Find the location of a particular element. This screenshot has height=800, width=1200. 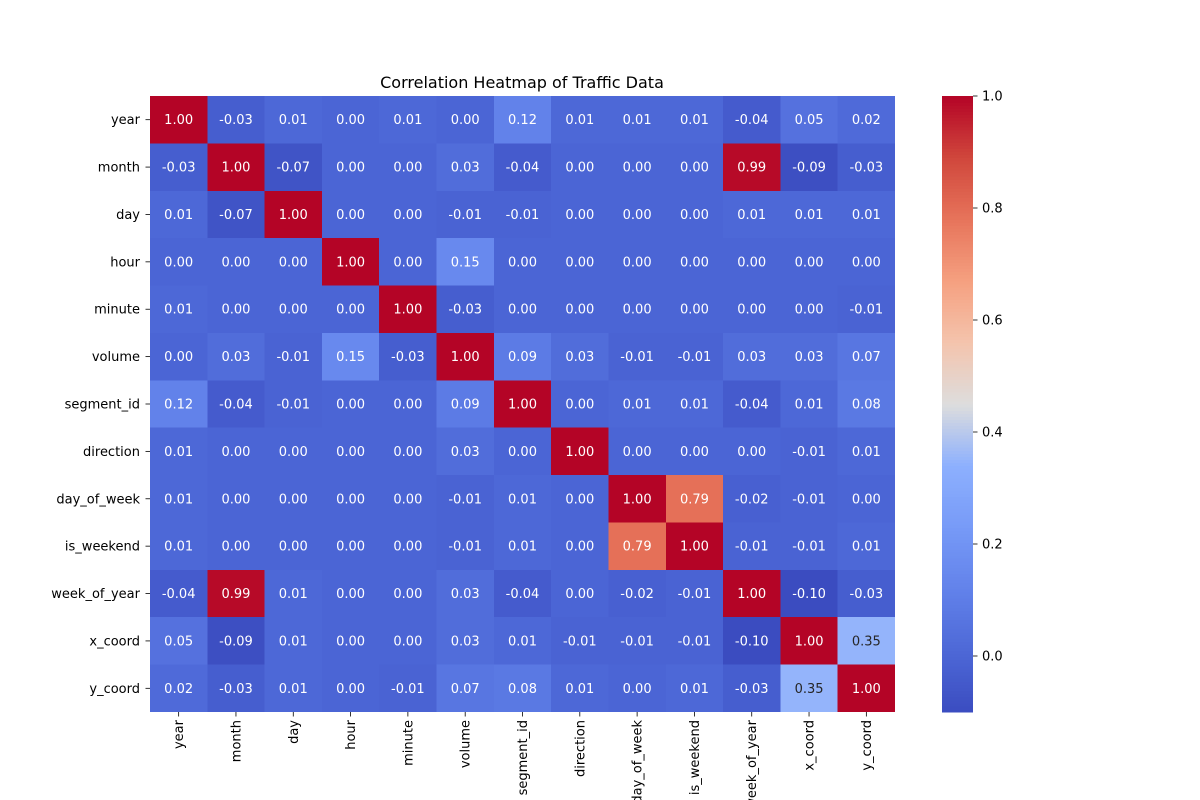

cell-value-label: 0.02 is located at coordinates (866, 120).